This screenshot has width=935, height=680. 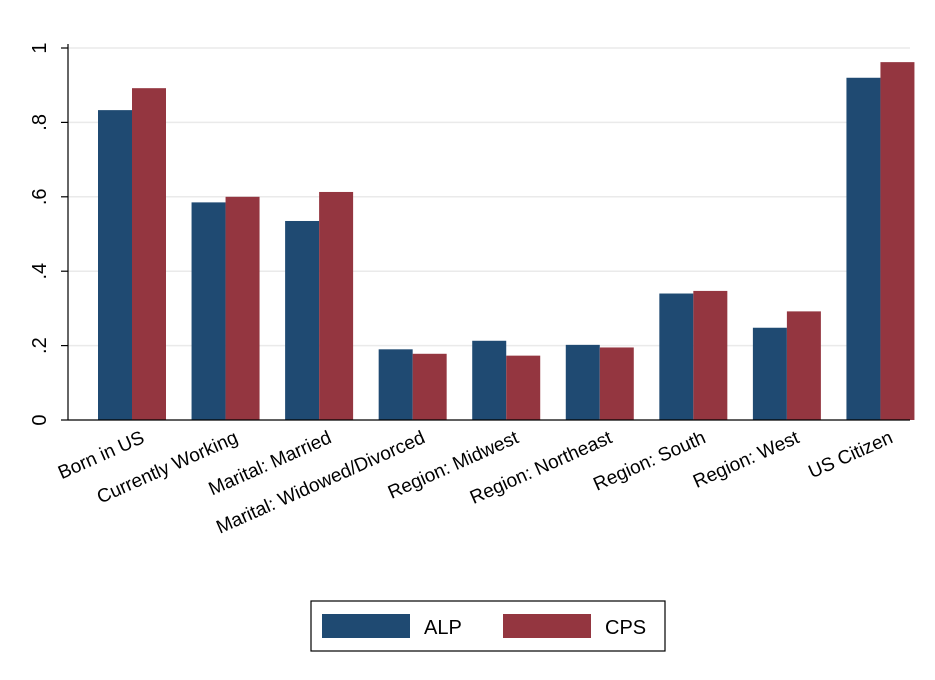 What do you see at coordinates (48, 234) in the screenshot?
I see `y-axis-ticks: 0 .2 .4 .6 .8 1` at bounding box center [48, 234].